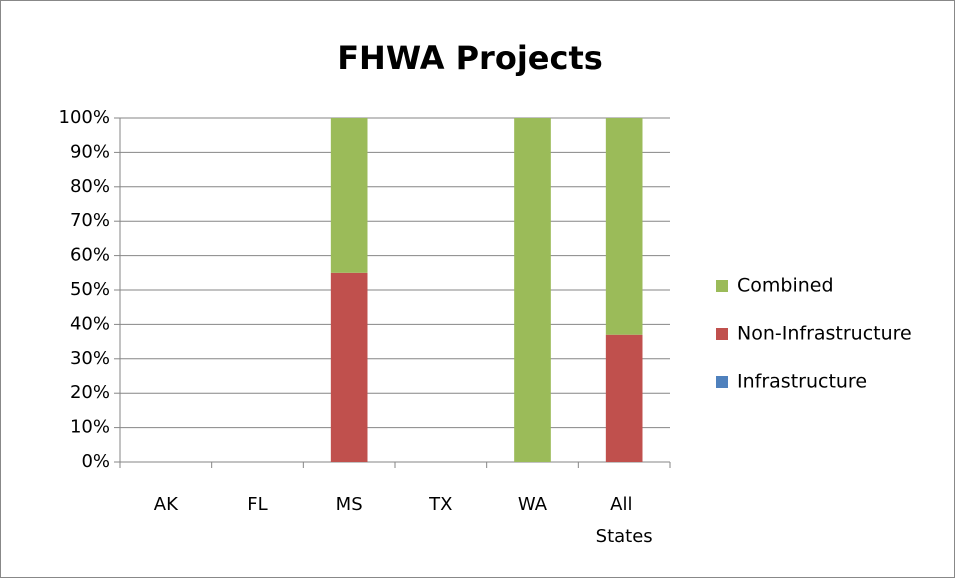 This screenshot has width=955, height=578. I want to click on chart-title: FHWA Projects, so click(470, 58).